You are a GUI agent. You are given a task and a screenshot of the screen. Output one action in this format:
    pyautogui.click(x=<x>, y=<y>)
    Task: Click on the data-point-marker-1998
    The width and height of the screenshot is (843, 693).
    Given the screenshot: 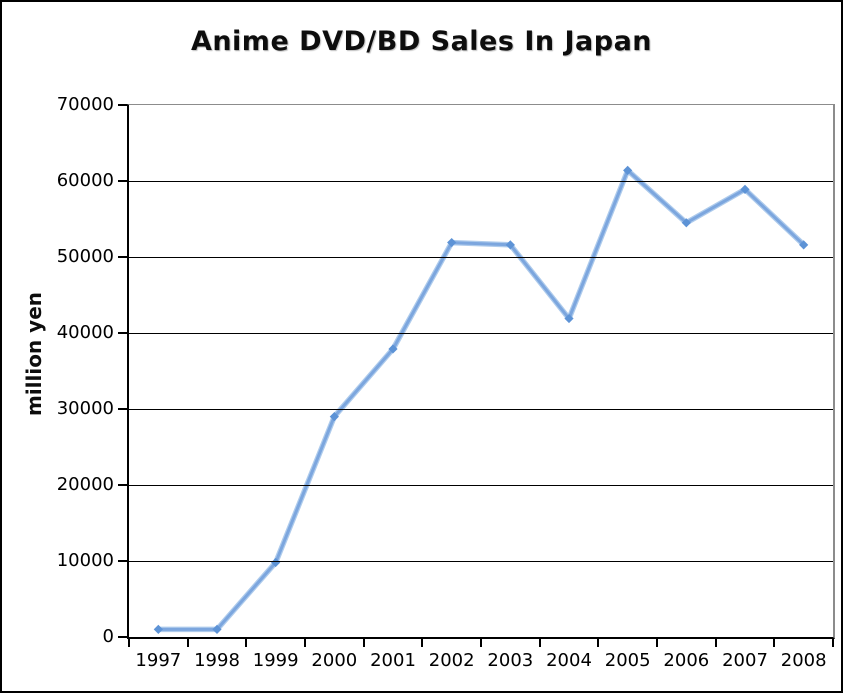 What is the action you would take?
    pyautogui.click(x=217, y=629)
    